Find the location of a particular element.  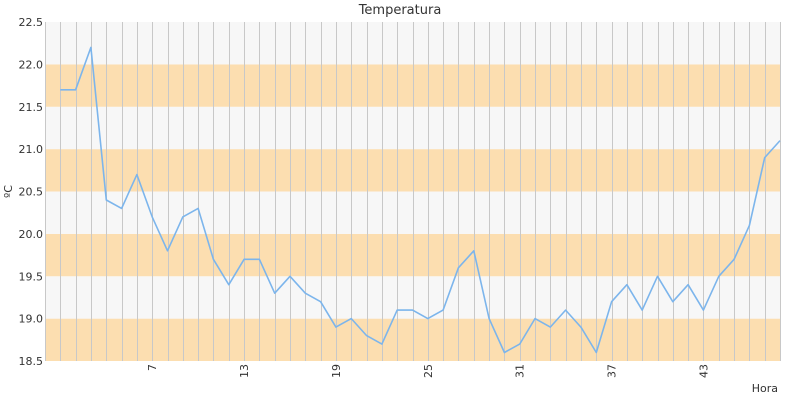

y-tick-label: 21.0 is located at coordinates (31, 149).